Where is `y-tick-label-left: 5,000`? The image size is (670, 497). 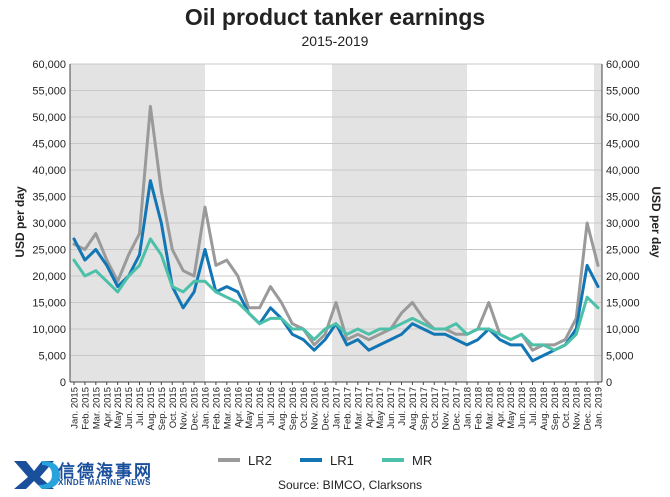
y-tick-label-left: 5,000 is located at coordinates (52, 357).